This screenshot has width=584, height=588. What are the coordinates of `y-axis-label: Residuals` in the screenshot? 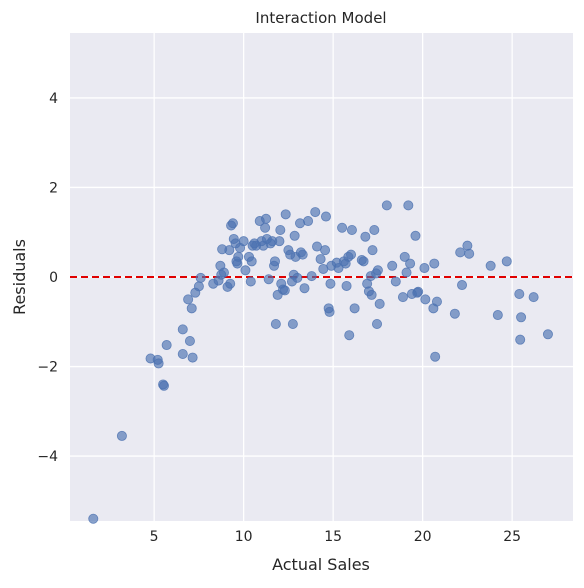 It's located at (19, 277).